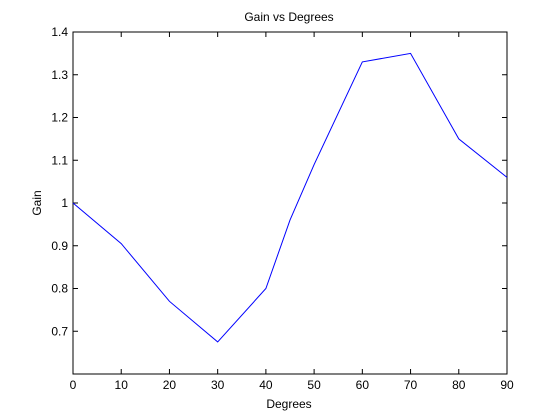 Image resolution: width=560 pixels, height=420 pixels. I want to click on y-tick-label: 0.9, so click(59, 246).